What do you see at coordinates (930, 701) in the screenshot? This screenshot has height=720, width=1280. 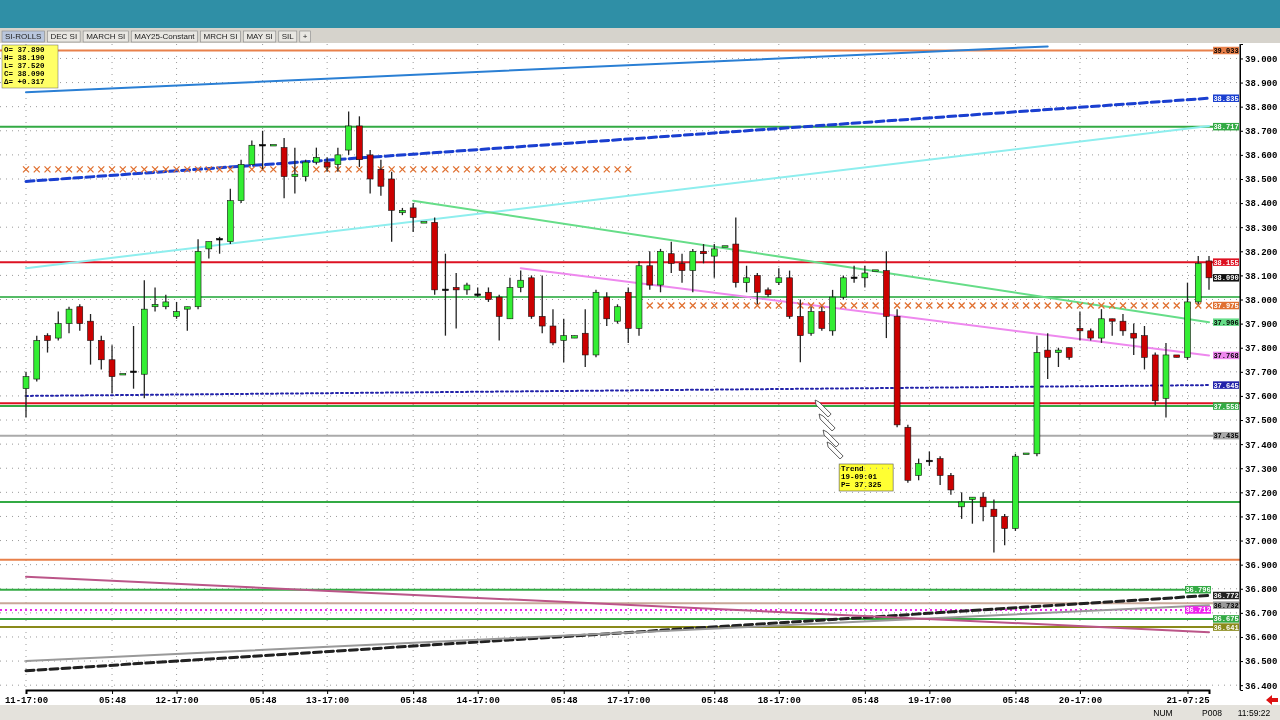 I see `x-tick-label: 19-17:00` at bounding box center [930, 701].